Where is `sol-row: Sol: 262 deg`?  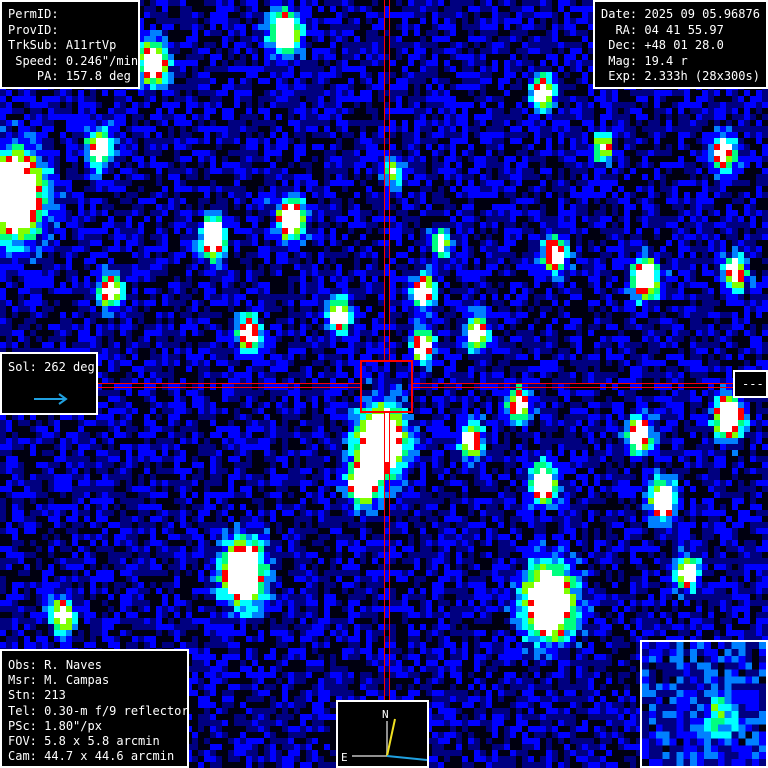
sol-row: Sol: 262 deg is located at coordinates (52, 368).